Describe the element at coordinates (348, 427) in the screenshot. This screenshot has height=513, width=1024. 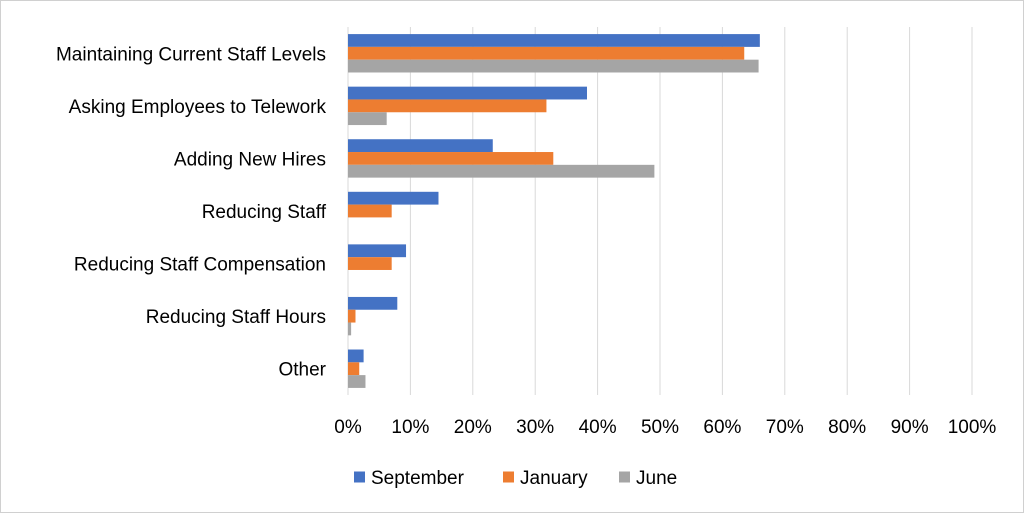
I see `x-tick-label: 0%` at that location.